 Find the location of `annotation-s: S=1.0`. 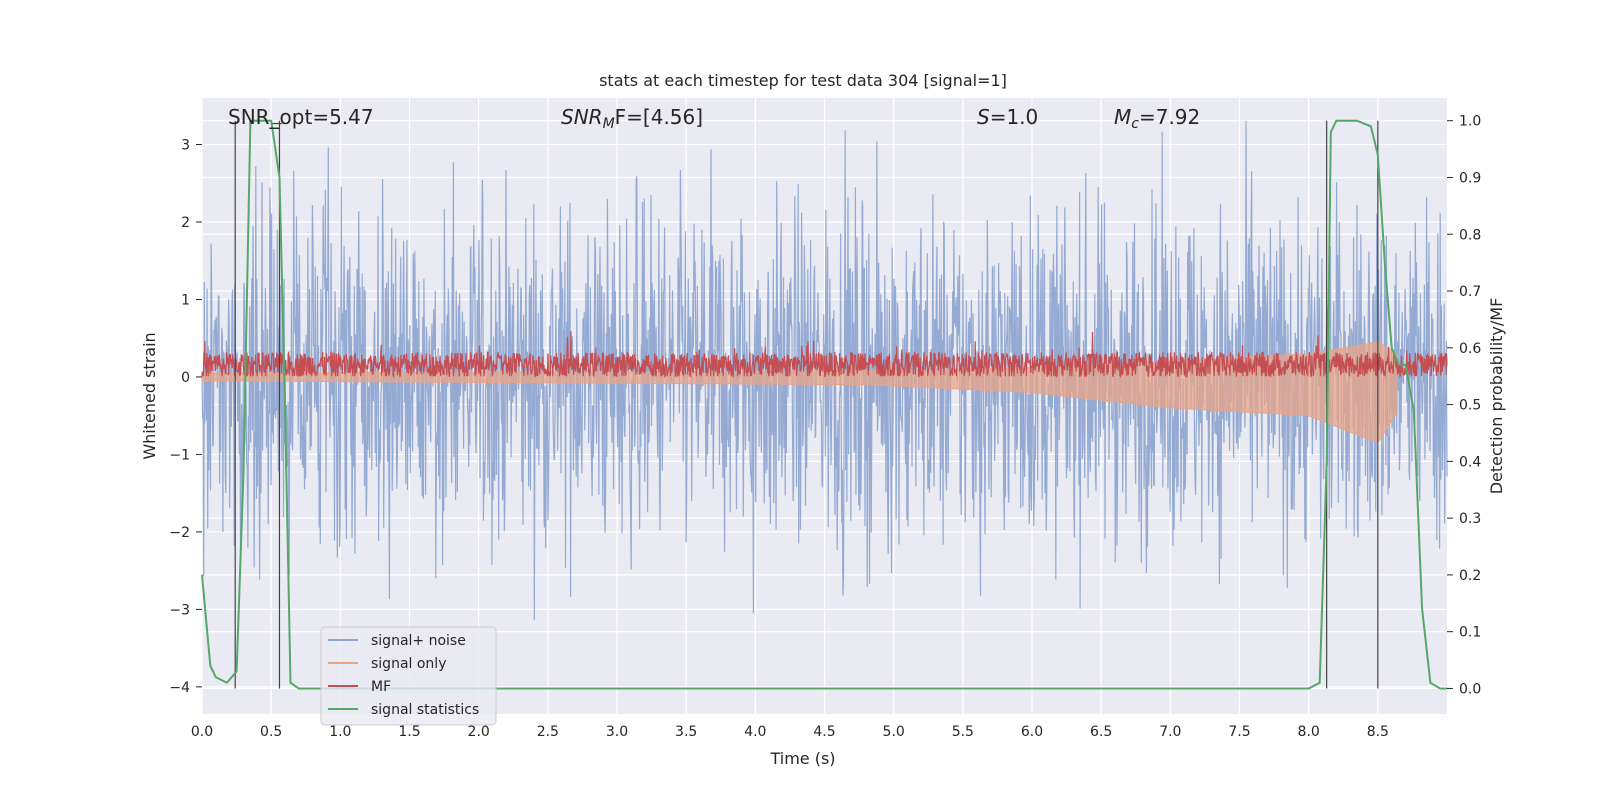

annotation-s: S=1.0 is located at coordinates (1007, 117).